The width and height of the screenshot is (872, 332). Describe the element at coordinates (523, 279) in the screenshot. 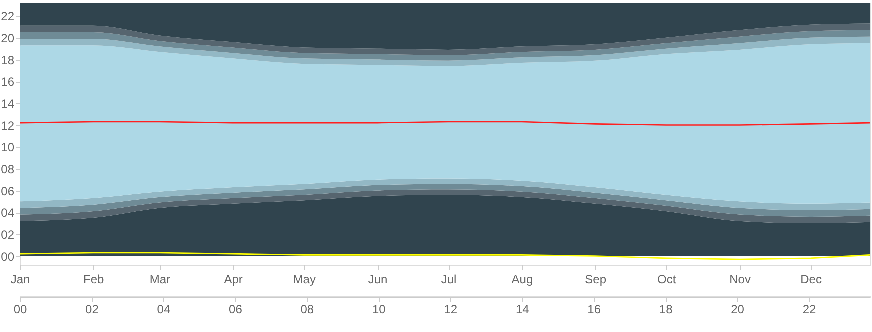

I see `x-tick-label: Aug` at that location.